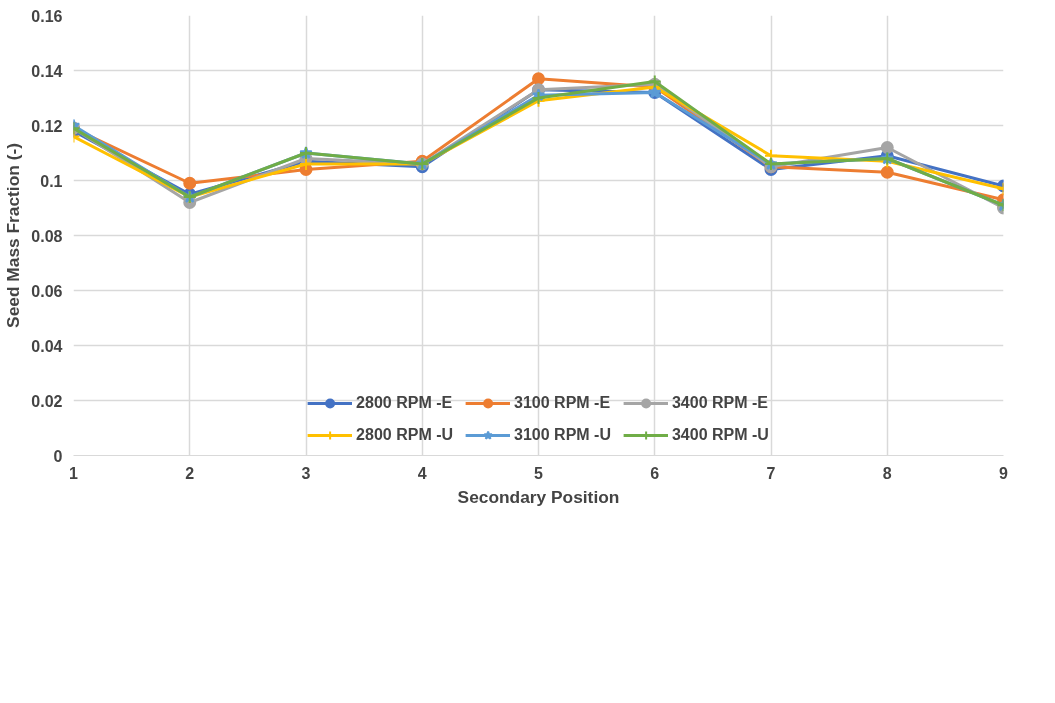 This screenshot has width=1055, height=703. Describe the element at coordinates (562, 403) in the screenshot. I see `legend-label: 3100 RPM -E` at that location.